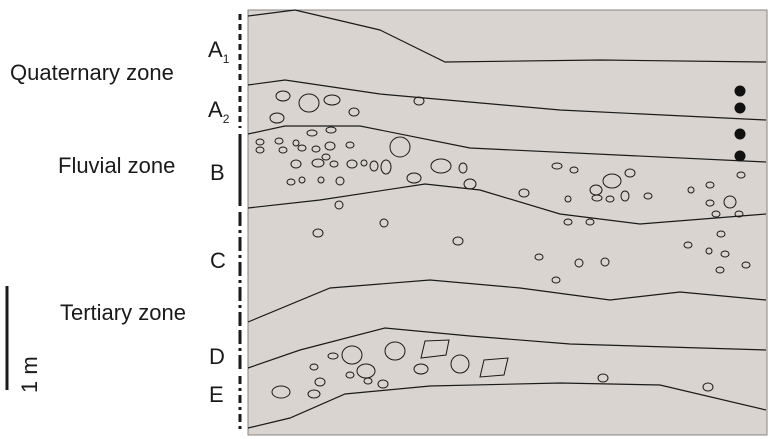  I want to click on boundary-d-e-lower, so click(507, 405).